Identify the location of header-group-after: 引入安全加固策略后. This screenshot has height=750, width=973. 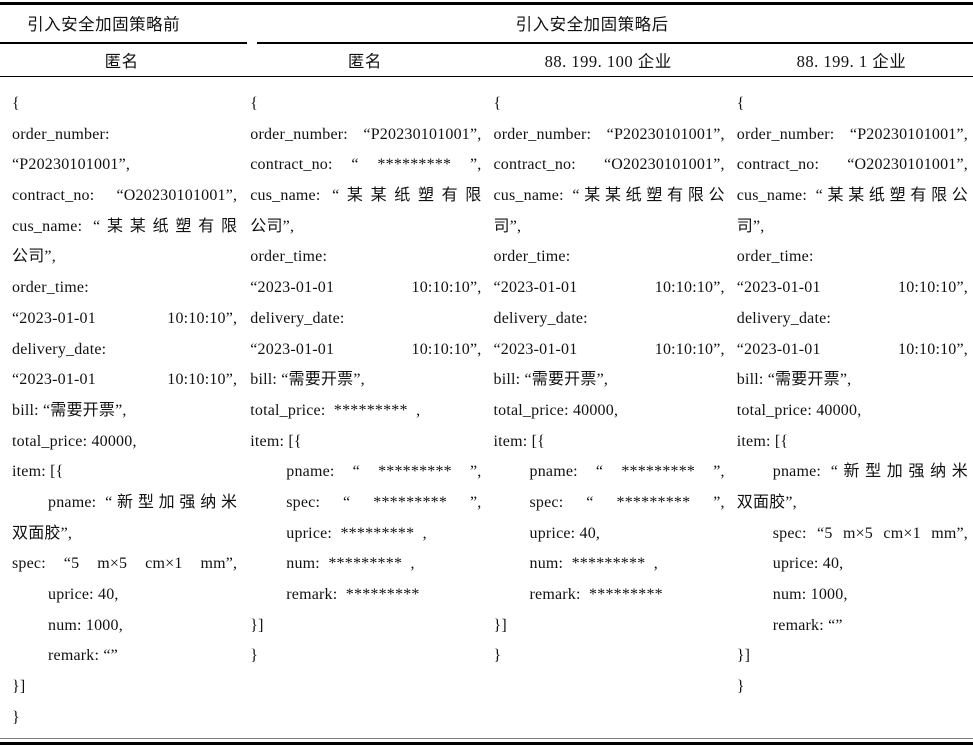
(592, 24).